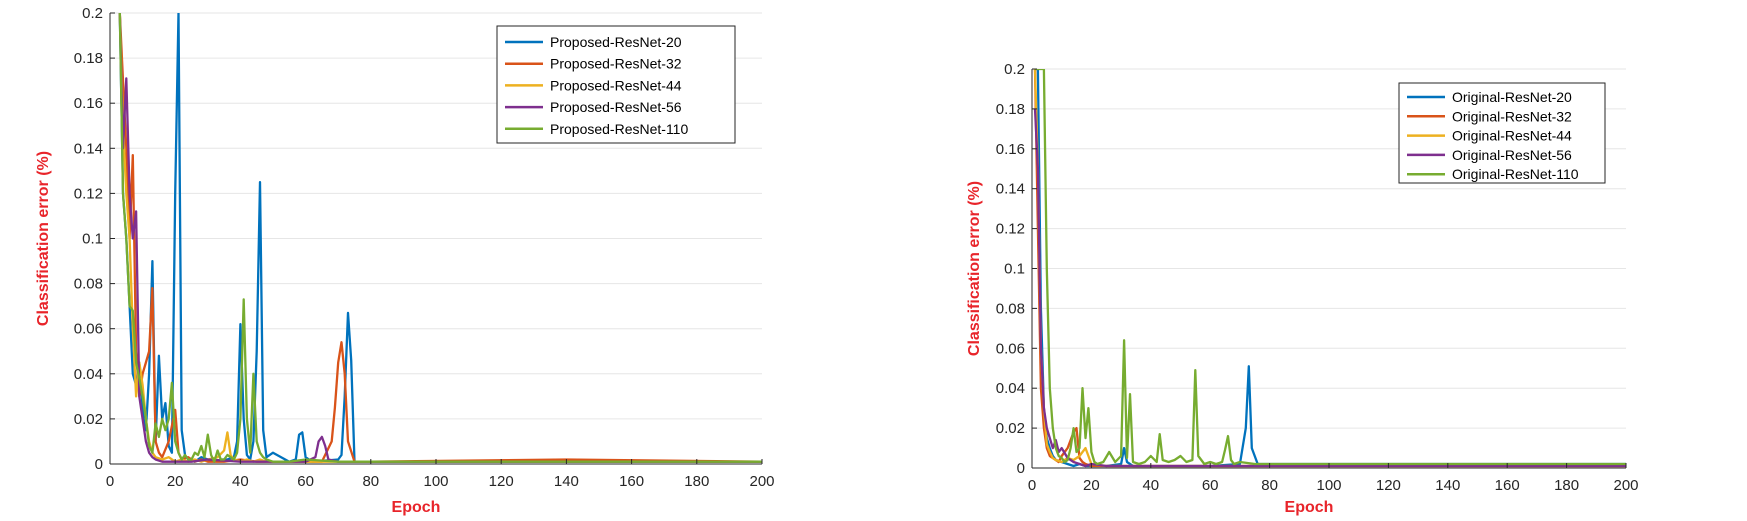 Image resolution: width=1747 pixels, height=521 pixels. Describe the element at coordinates (1512, 155) in the screenshot. I see `legend-entry: Original-ResNet-56` at that location.